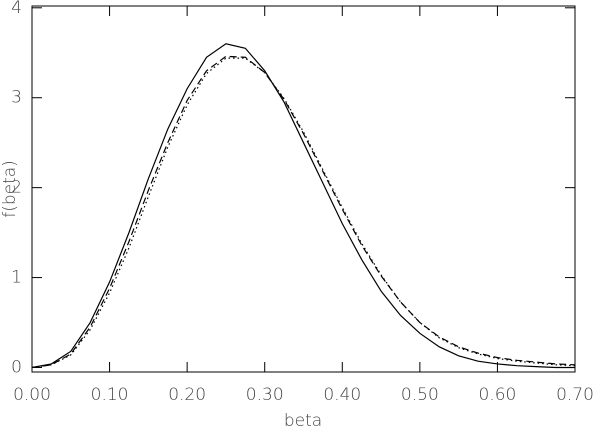 Image resolution: width=600 pixels, height=431 pixels. I want to click on x-tick-label: 0.20, so click(187, 395).